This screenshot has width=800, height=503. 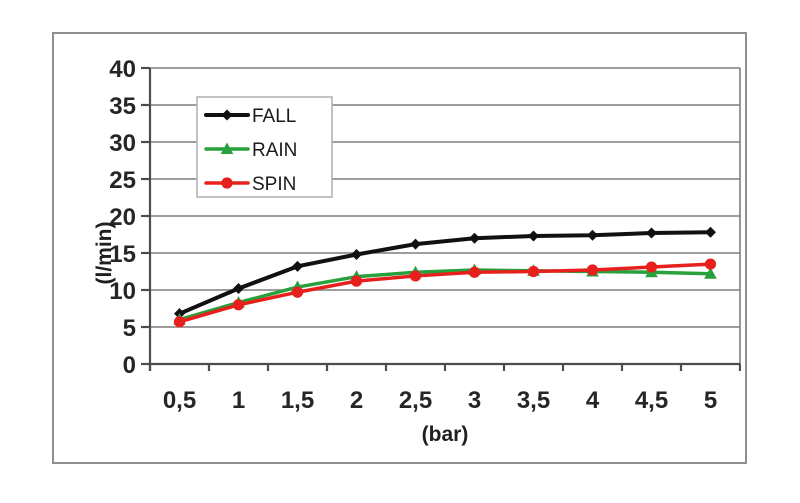 What do you see at coordinates (593, 400) in the screenshot?
I see `x-tick-label: 4` at bounding box center [593, 400].